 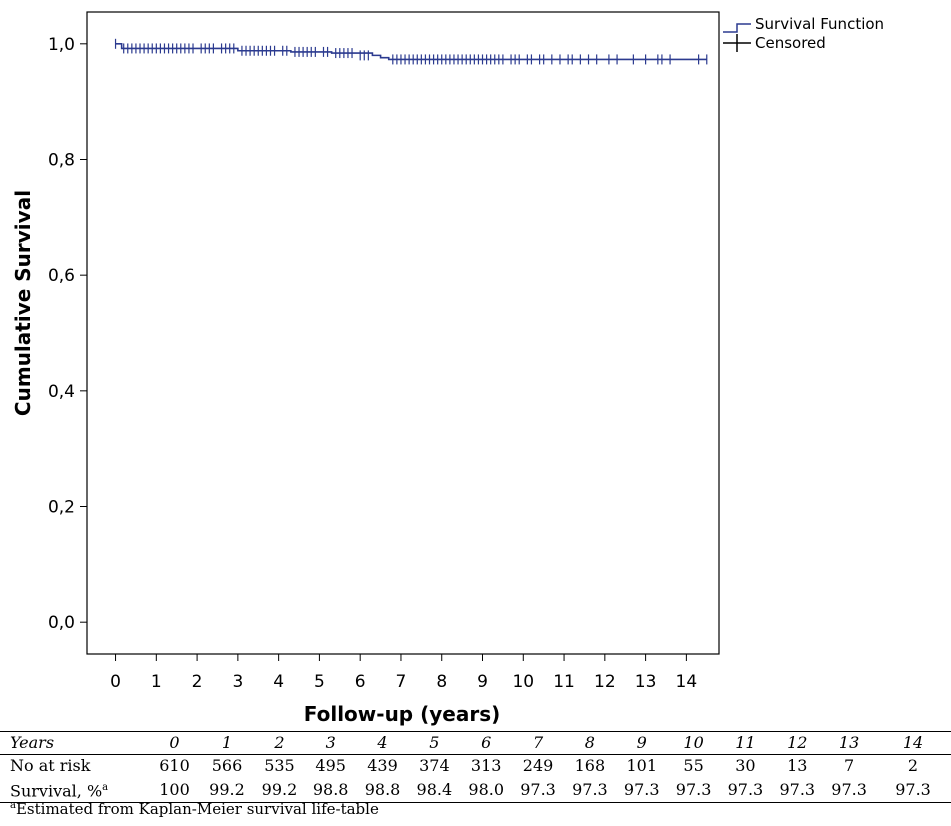 What do you see at coordinates (402, 714) in the screenshot?
I see `x-axis-title: Follow-up (years)` at bounding box center [402, 714].